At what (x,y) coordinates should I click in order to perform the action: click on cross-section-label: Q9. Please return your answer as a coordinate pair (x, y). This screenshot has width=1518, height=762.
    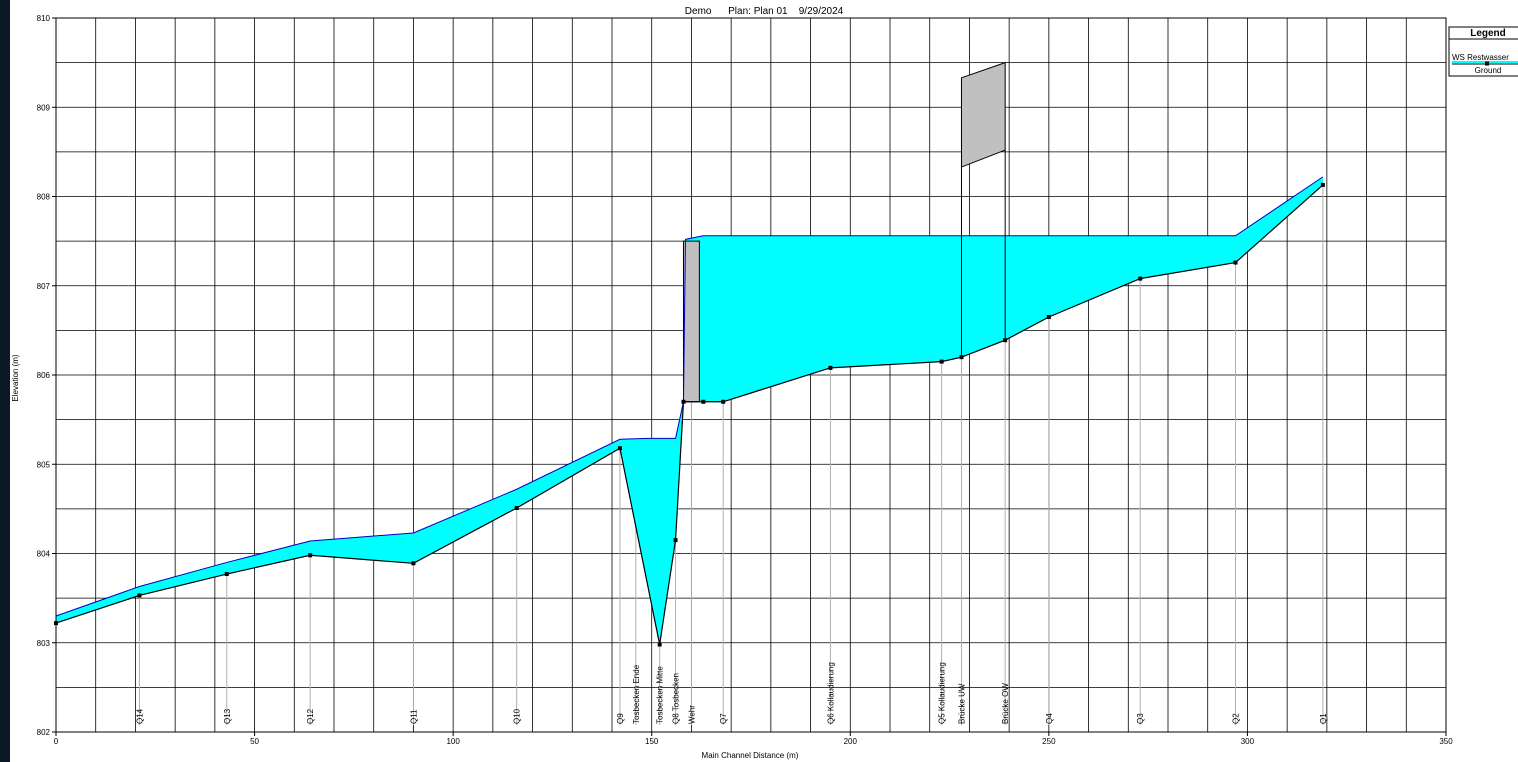
    Looking at the image, I should click on (620, 718).